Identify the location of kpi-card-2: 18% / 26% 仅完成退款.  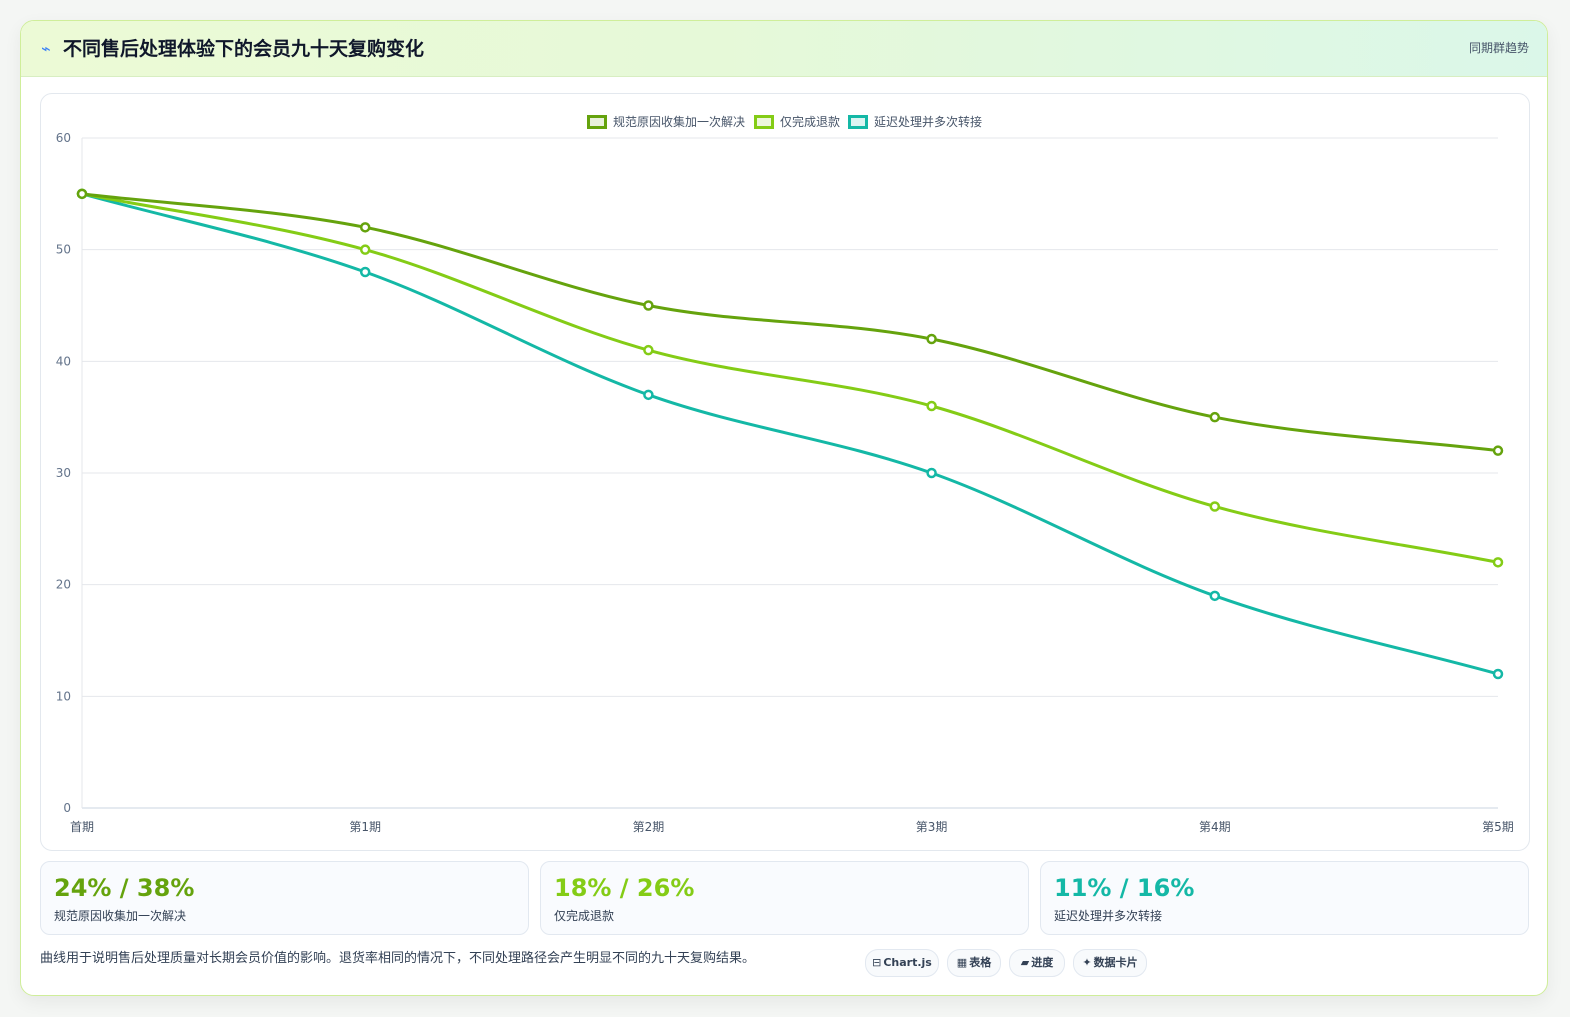
(784, 898).